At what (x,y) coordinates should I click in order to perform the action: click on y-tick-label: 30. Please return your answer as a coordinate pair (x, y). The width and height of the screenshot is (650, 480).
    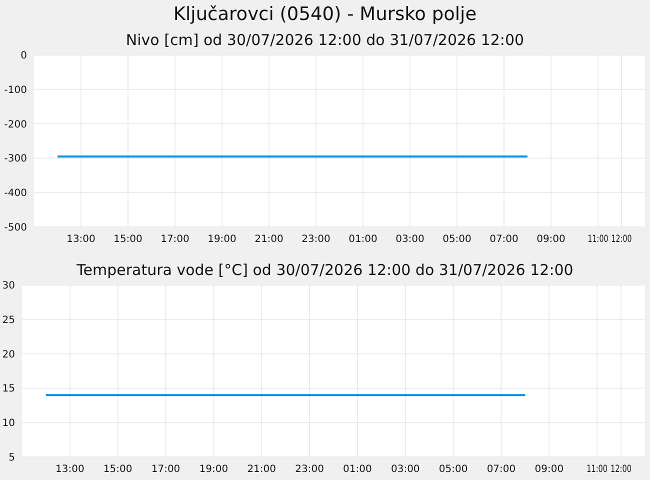
    Looking at the image, I should click on (8, 286).